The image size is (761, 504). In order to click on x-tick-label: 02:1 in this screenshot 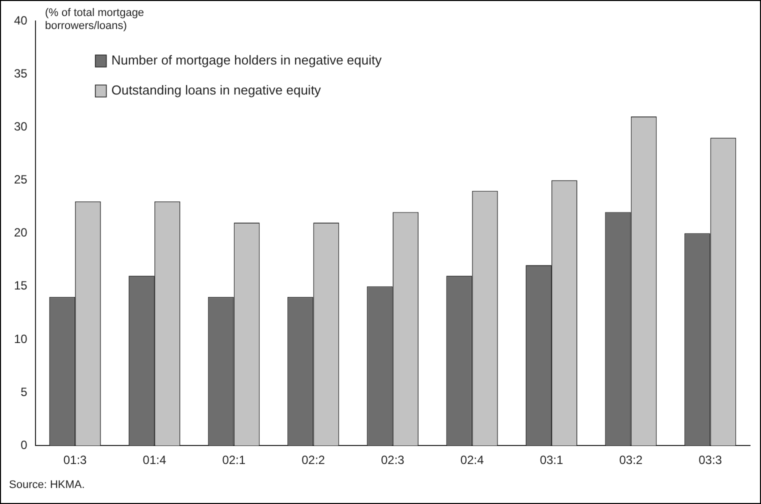, I will do `click(234, 460)`.